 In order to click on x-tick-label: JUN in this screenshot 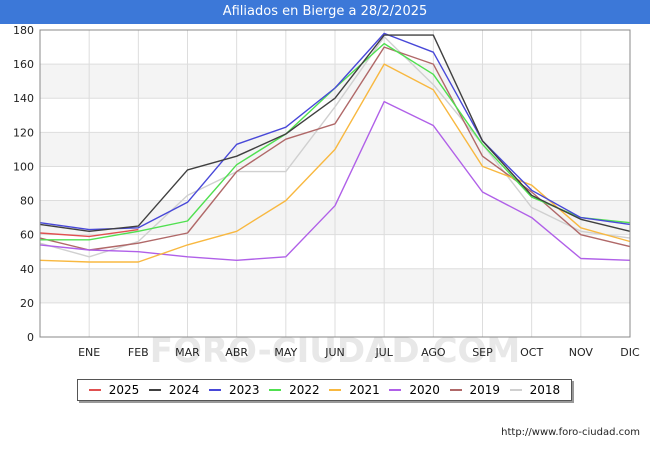, I will do `click(334, 352)`.